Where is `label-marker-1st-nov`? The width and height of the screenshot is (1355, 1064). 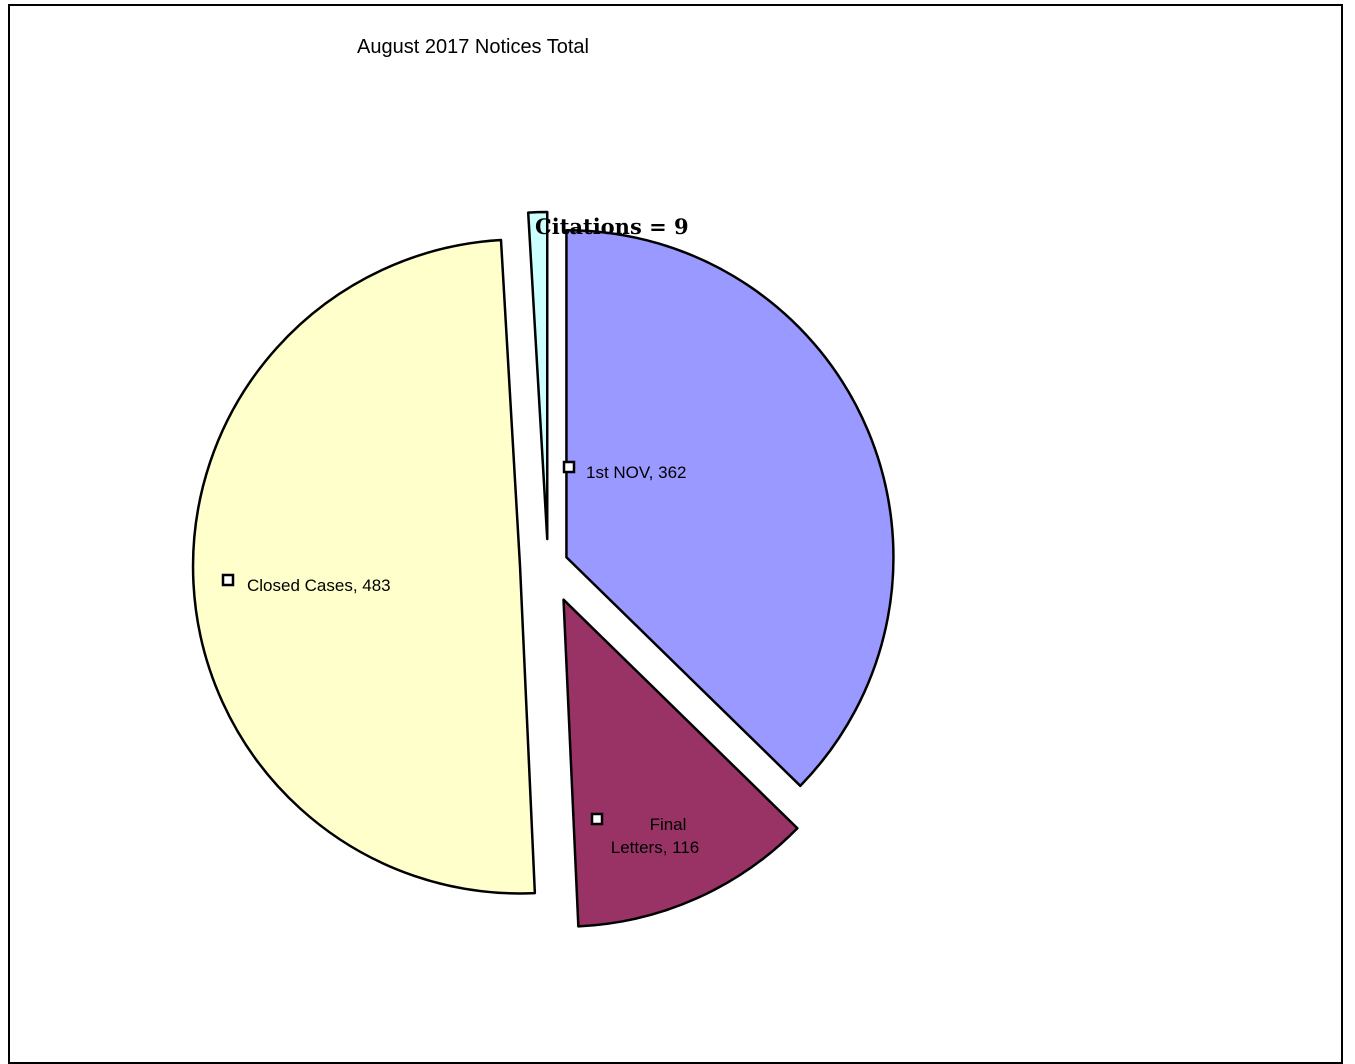 label-marker-1st-nov is located at coordinates (569, 467).